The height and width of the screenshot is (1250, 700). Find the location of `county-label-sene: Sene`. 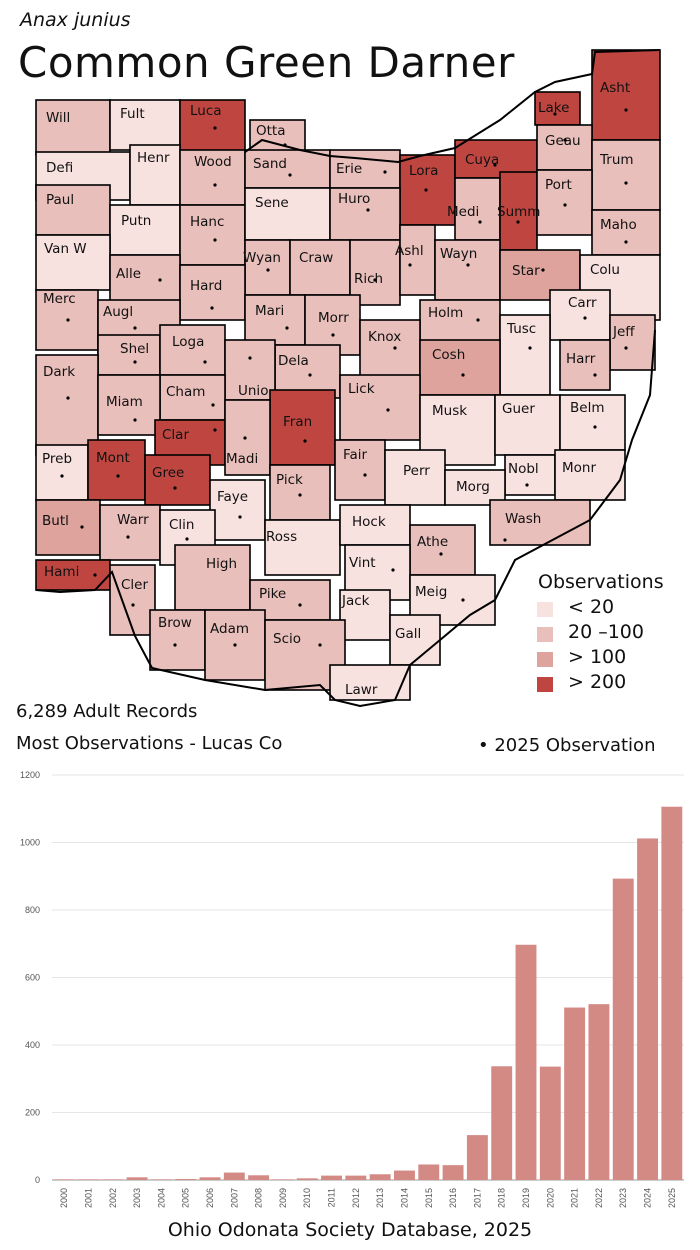

county-label-sene: Sene is located at coordinates (272, 203).